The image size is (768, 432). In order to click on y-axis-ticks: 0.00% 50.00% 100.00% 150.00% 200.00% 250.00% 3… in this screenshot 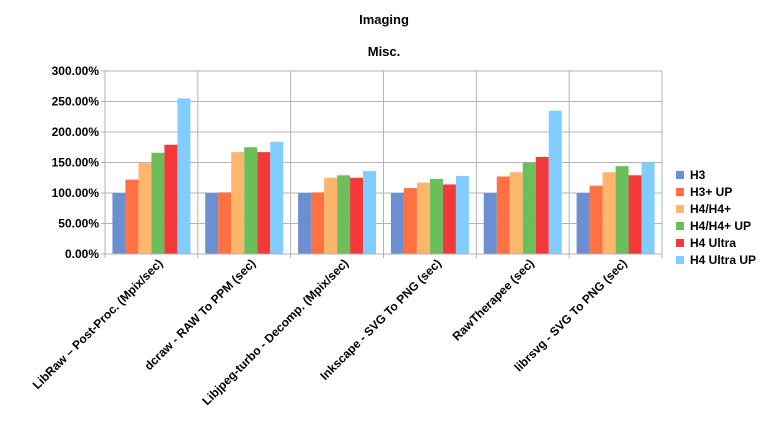, I will do `click(76, 162)`.